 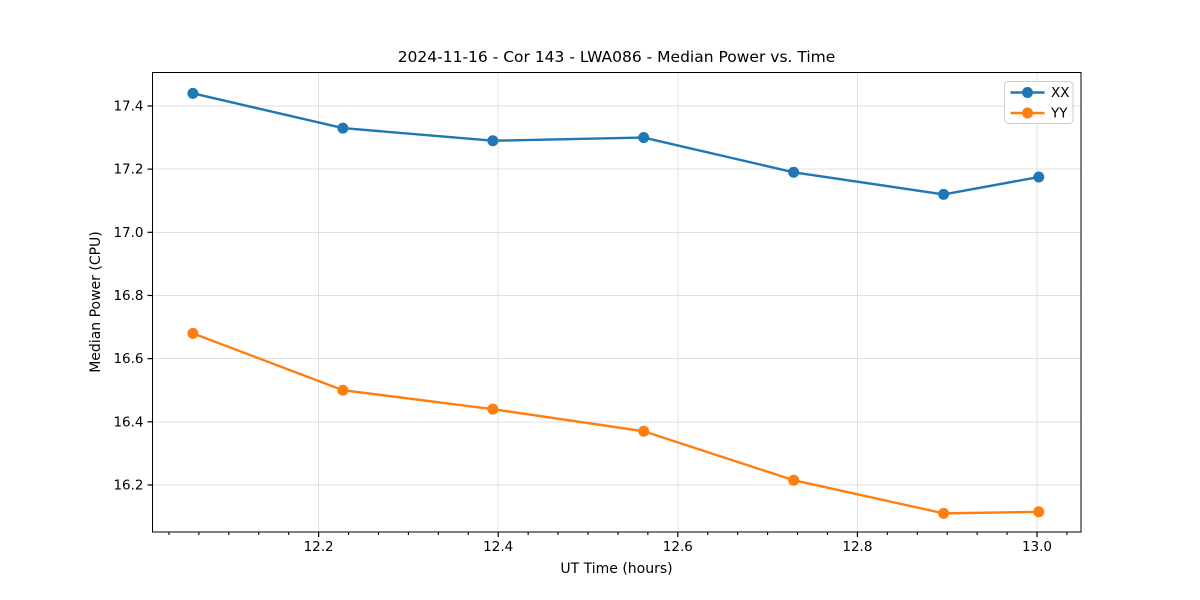 What do you see at coordinates (128, 422) in the screenshot?
I see `y-tick-label: 16.4` at bounding box center [128, 422].